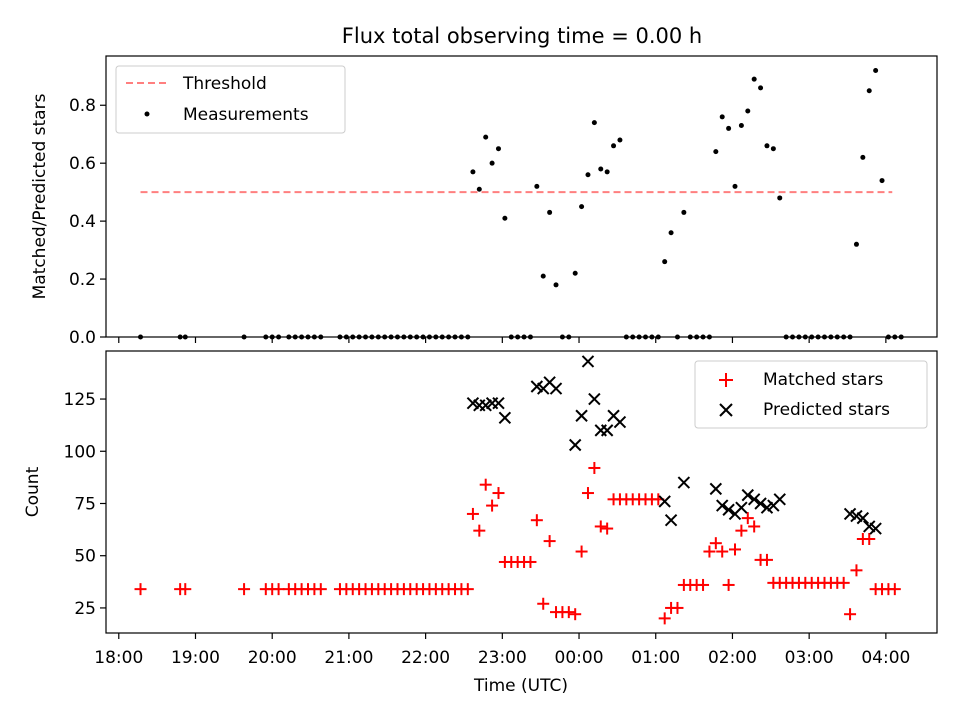 Image resolution: width=960 pixels, height=720 pixels. I want to click on matched-legend-swatch, so click(726, 380).